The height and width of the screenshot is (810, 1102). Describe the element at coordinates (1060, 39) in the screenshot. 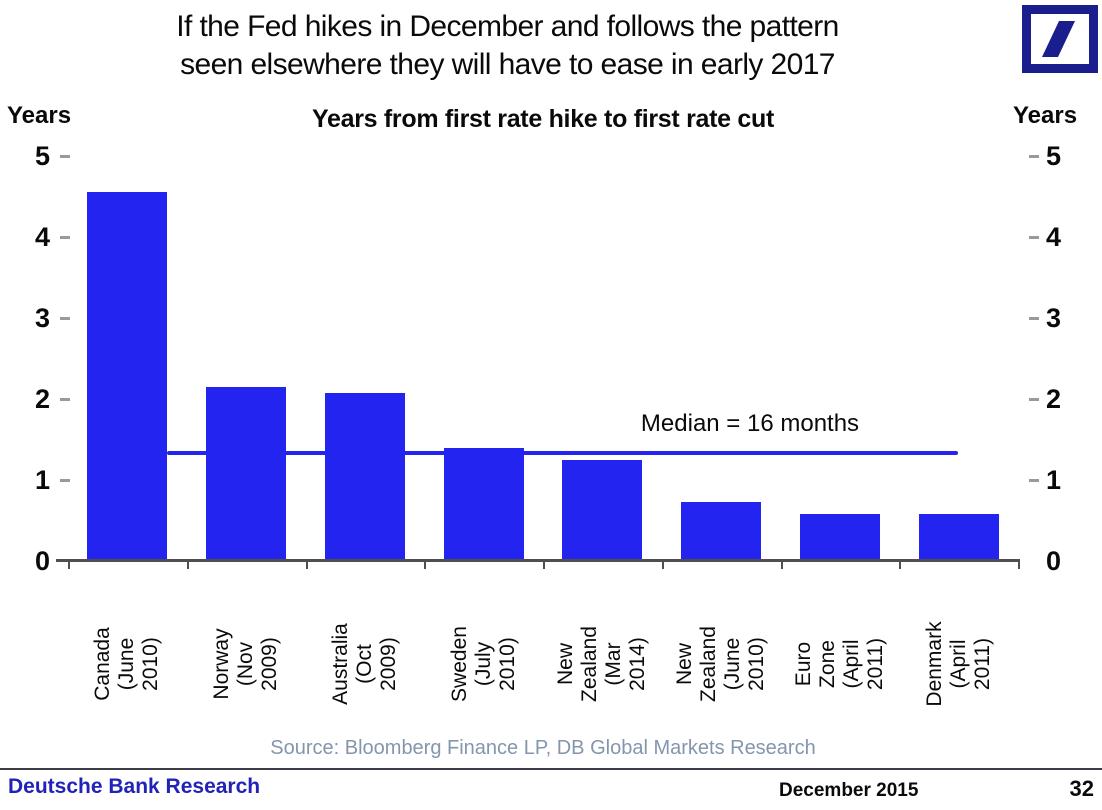

I see `deutsche-bank-logo-icon` at that location.